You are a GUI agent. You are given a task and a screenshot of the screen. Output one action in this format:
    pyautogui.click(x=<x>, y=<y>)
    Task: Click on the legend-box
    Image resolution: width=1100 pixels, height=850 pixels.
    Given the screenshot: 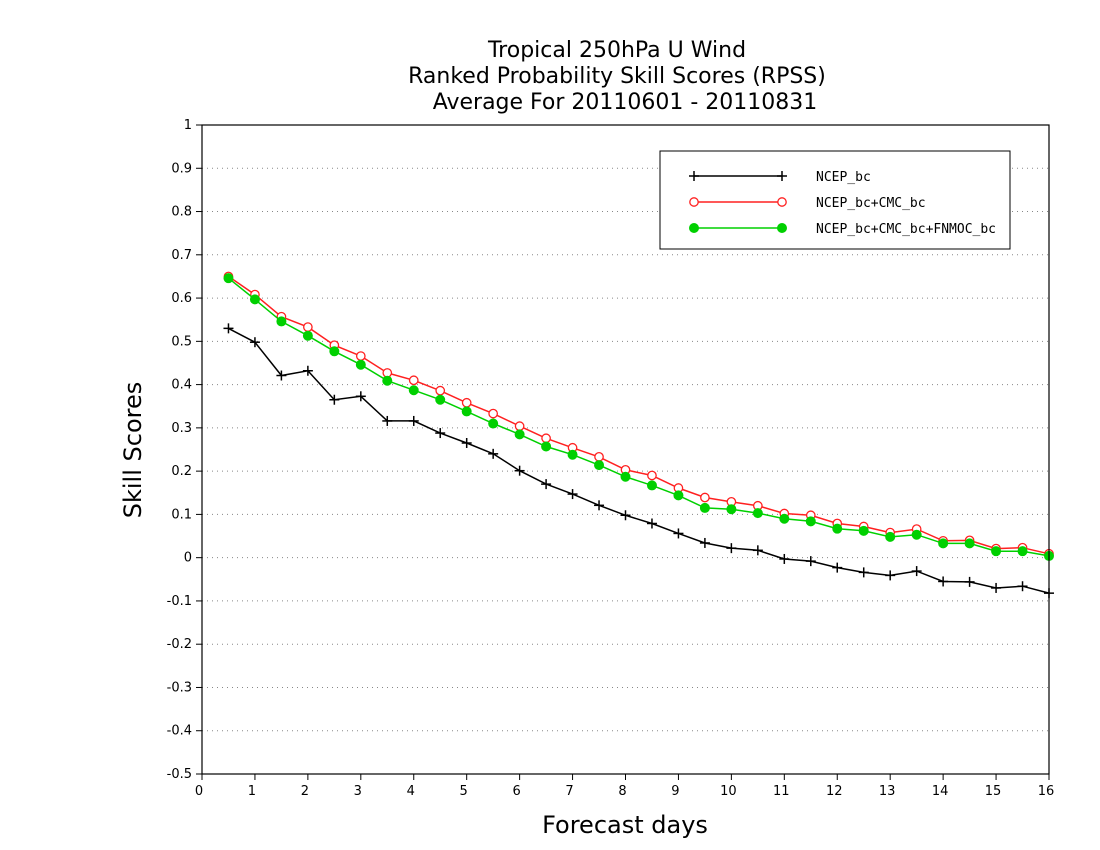 What is the action you would take?
    pyautogui.click(x=835, y=200)
    